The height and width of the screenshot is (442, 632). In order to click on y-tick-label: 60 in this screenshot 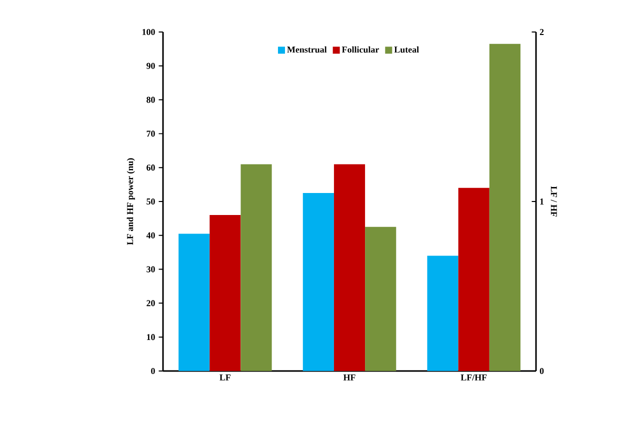, I will do `click(150, 167)`.